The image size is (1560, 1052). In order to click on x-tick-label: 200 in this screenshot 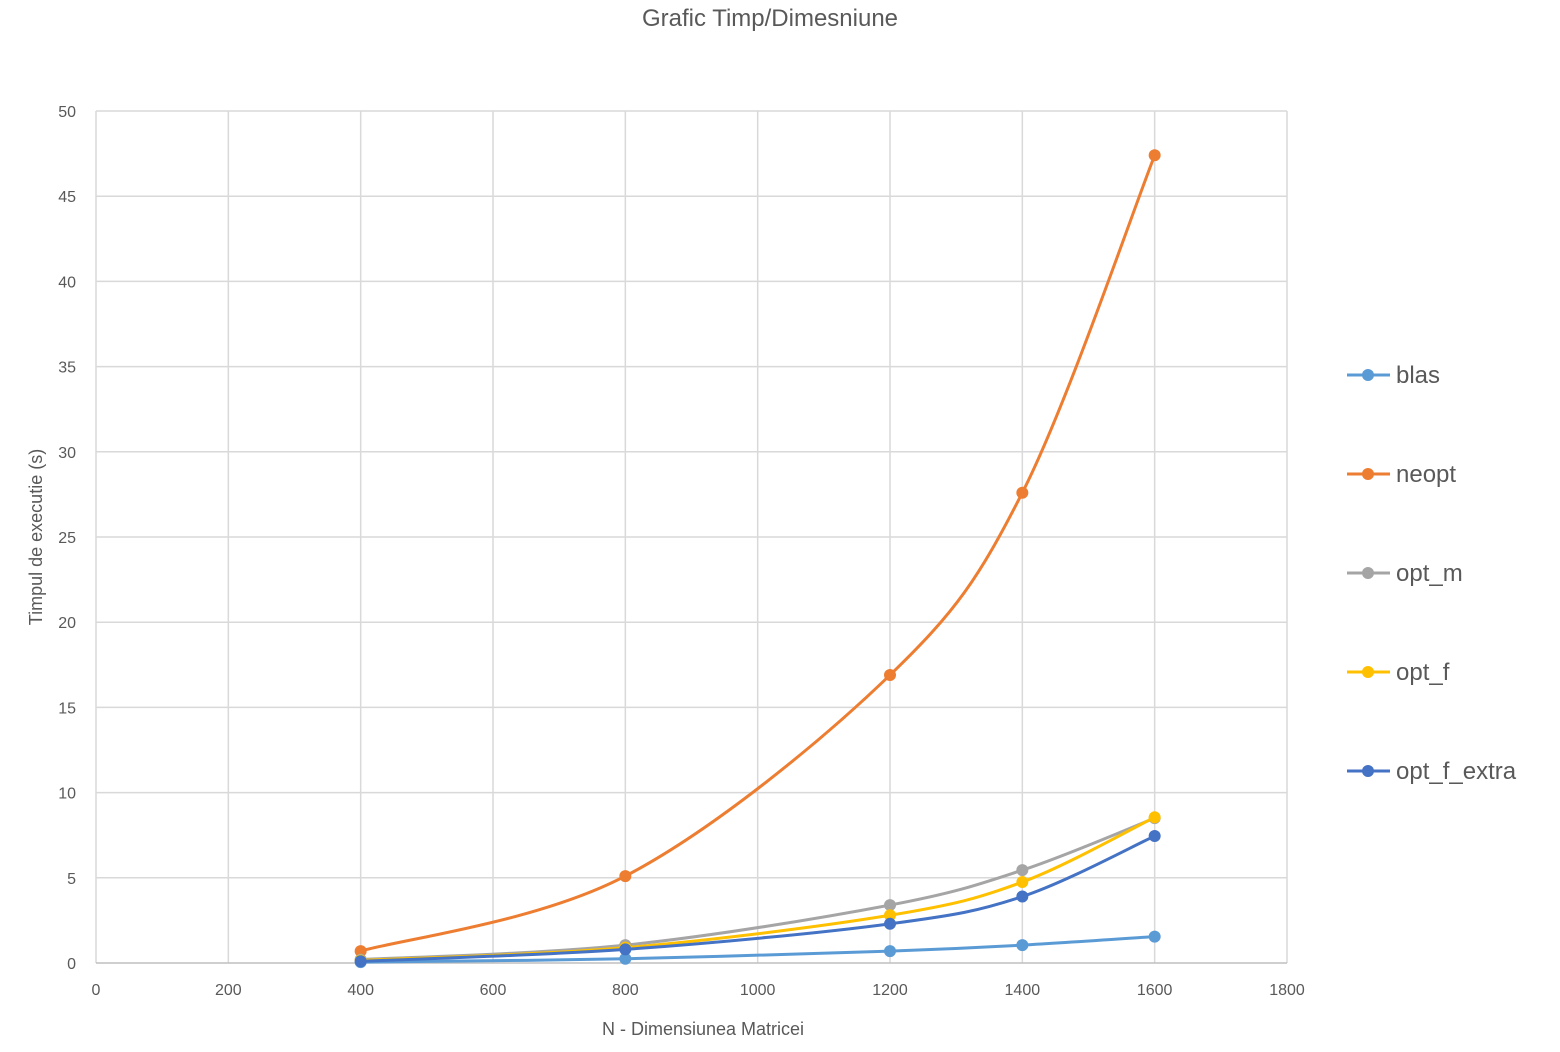, I will do `click(228, 990)`.